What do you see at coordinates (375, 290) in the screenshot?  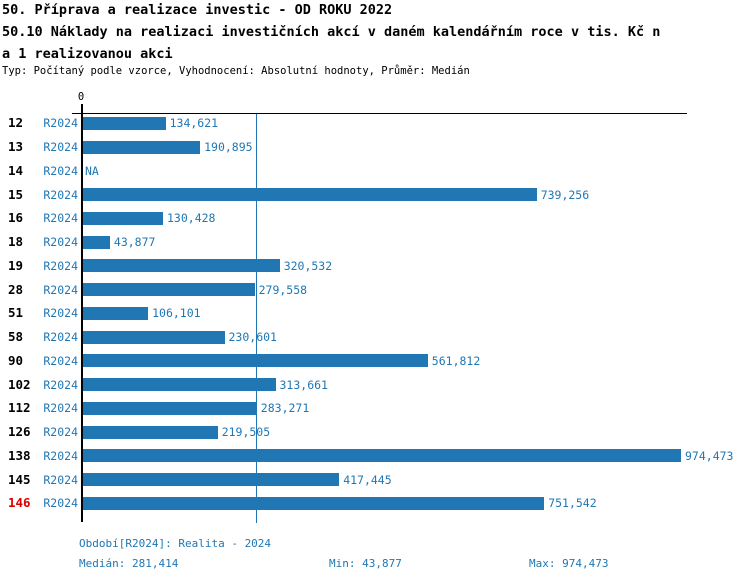 I see `chart-row: 28 R2024 279,558` at bounding box center [375, 290].